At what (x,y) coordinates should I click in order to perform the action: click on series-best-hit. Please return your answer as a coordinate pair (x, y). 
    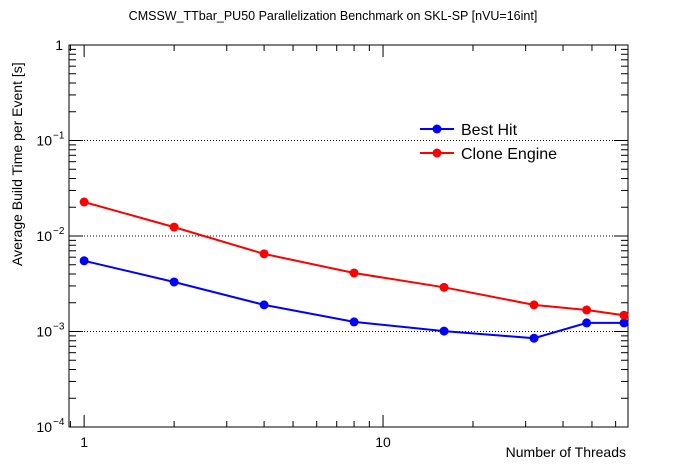
    Looking at the image, I should click on (354, 299).